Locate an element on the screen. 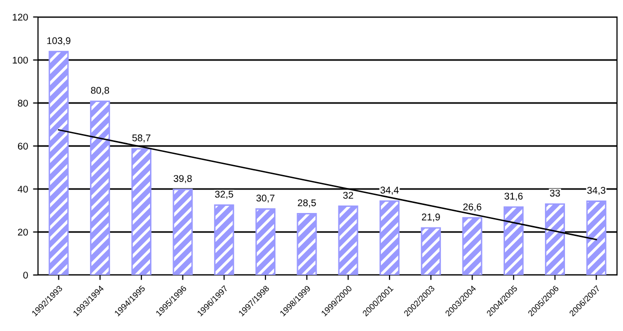  data-label: 34,4 is located at coordinates (389, 190).